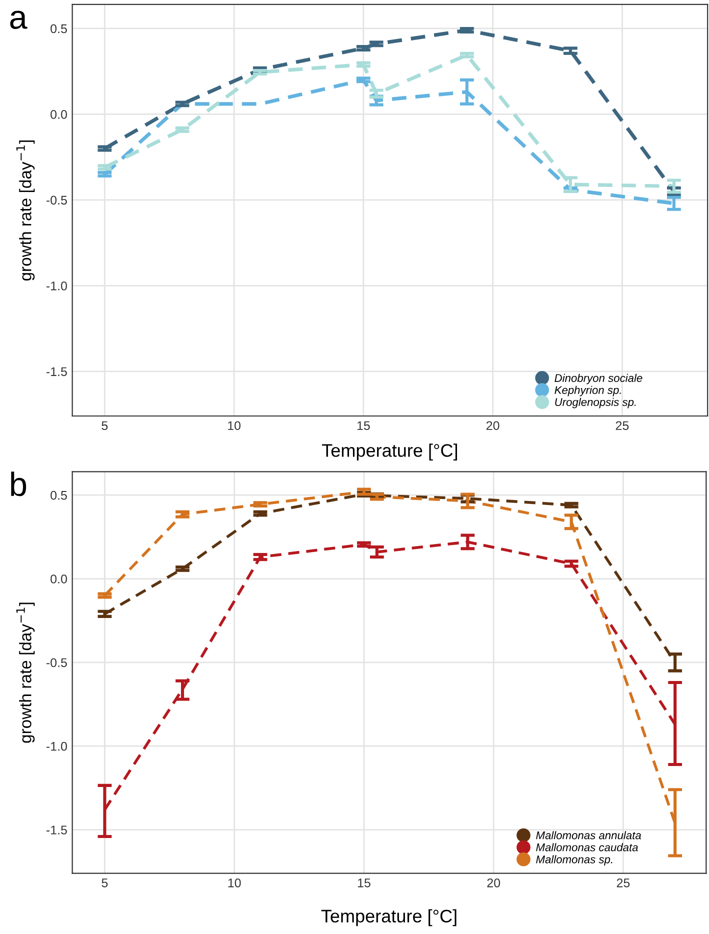 The height and width of the screenshot is (934, 709). Describe the element at coordinates (19, 19) in the screenshot. I see `chart-title: a` at that location.